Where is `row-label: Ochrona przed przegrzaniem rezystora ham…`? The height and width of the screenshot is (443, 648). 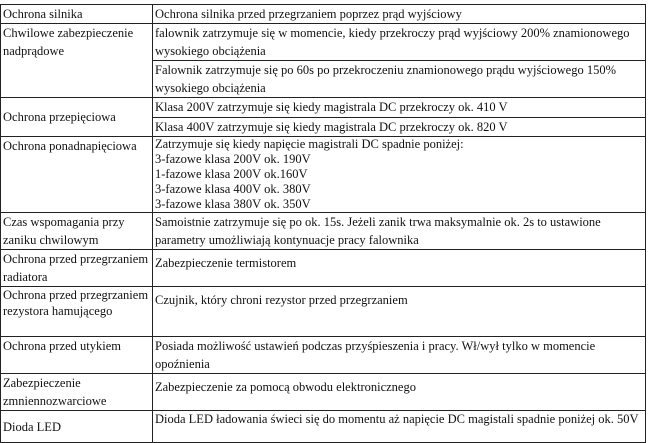
row-label: Ochrona przed przegrzaniem rezystora ham… is located at coordinates (76, 311).